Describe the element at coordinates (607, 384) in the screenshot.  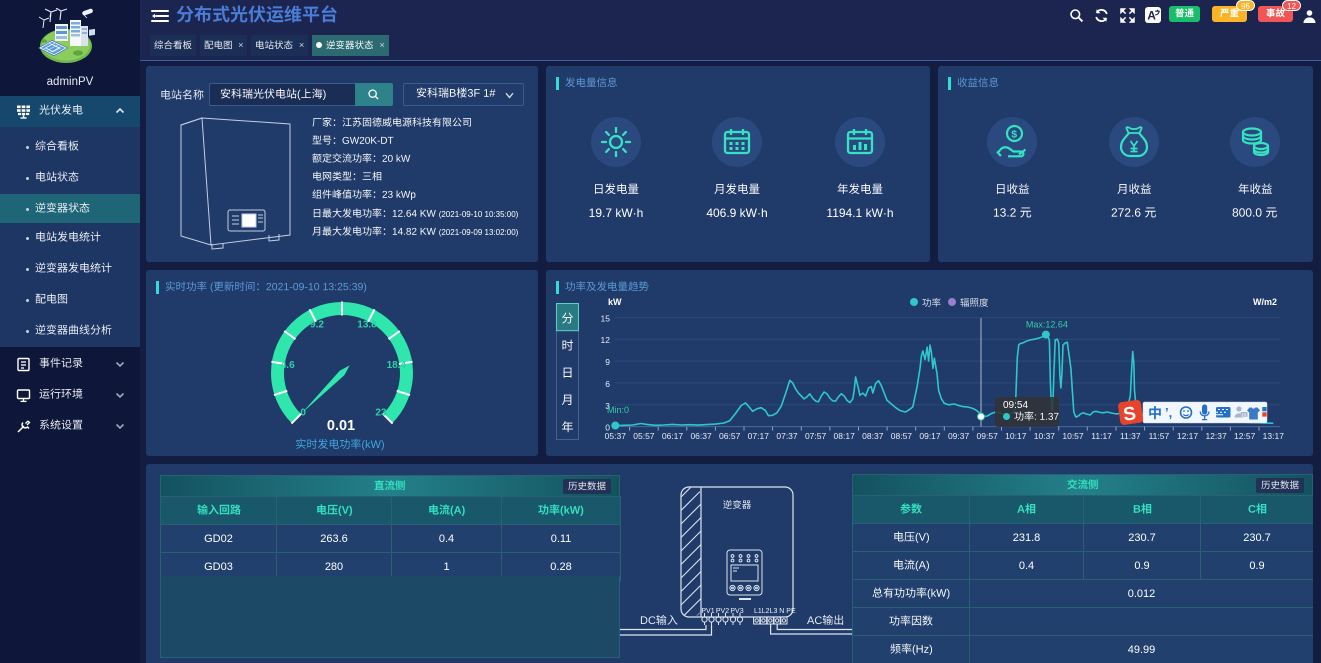
I see `svg-text: 6` at that location.